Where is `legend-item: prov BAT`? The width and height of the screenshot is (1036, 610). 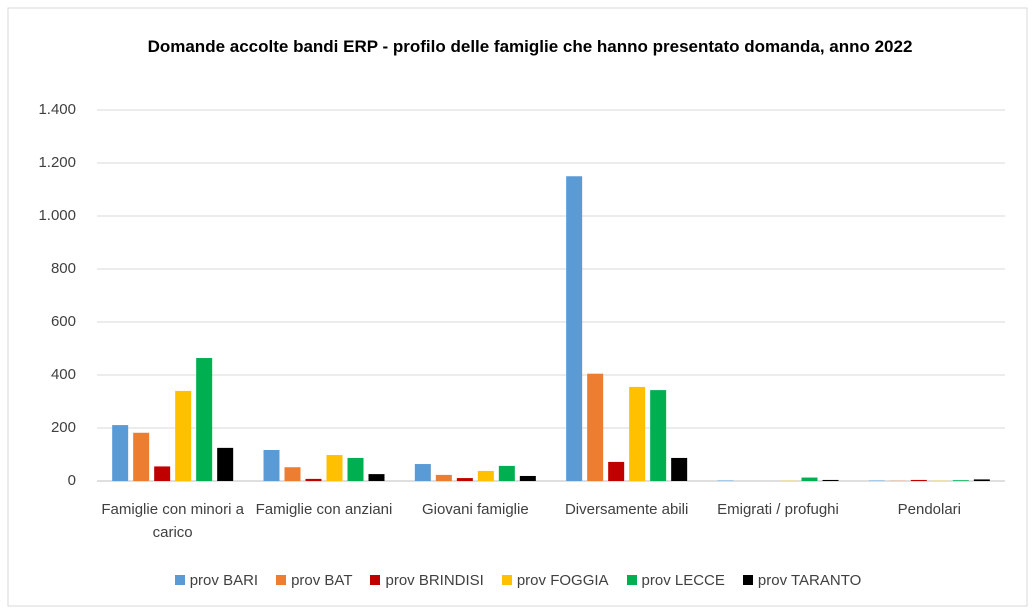
legend-item: prov BAT is located at coordinates (314, 580).